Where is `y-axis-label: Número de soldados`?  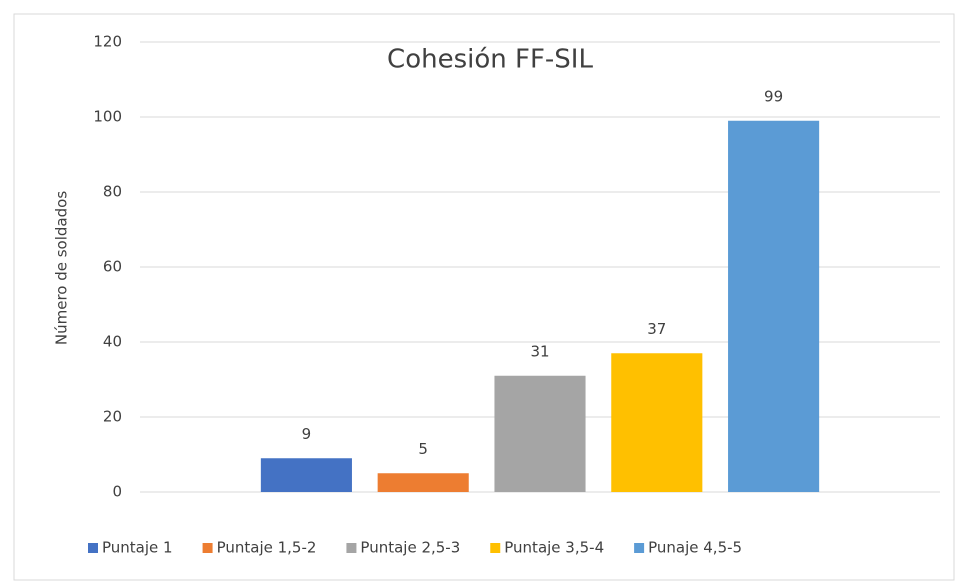 y-axis-label: Número de soldados is located at coordinates (62, 268).